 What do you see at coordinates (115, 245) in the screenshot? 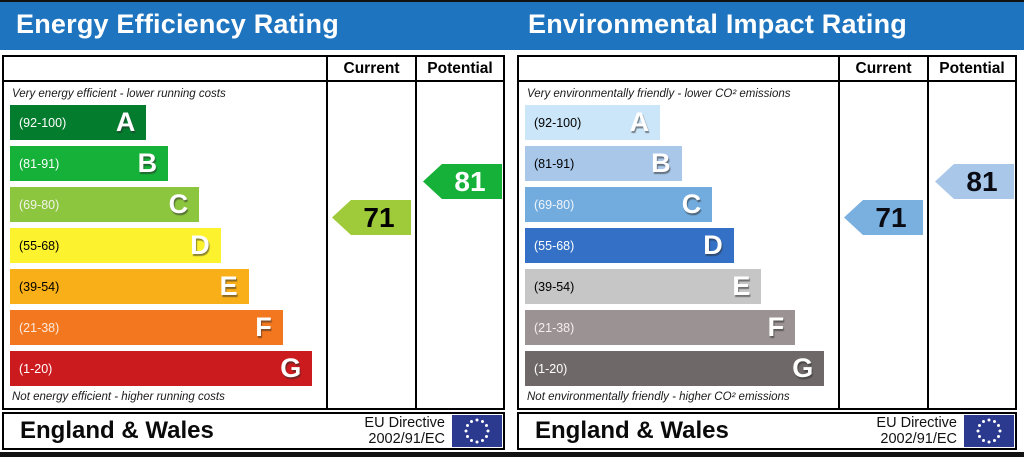
I see `energy-band-d: (55-68) D` at bounding box center [115, 245].